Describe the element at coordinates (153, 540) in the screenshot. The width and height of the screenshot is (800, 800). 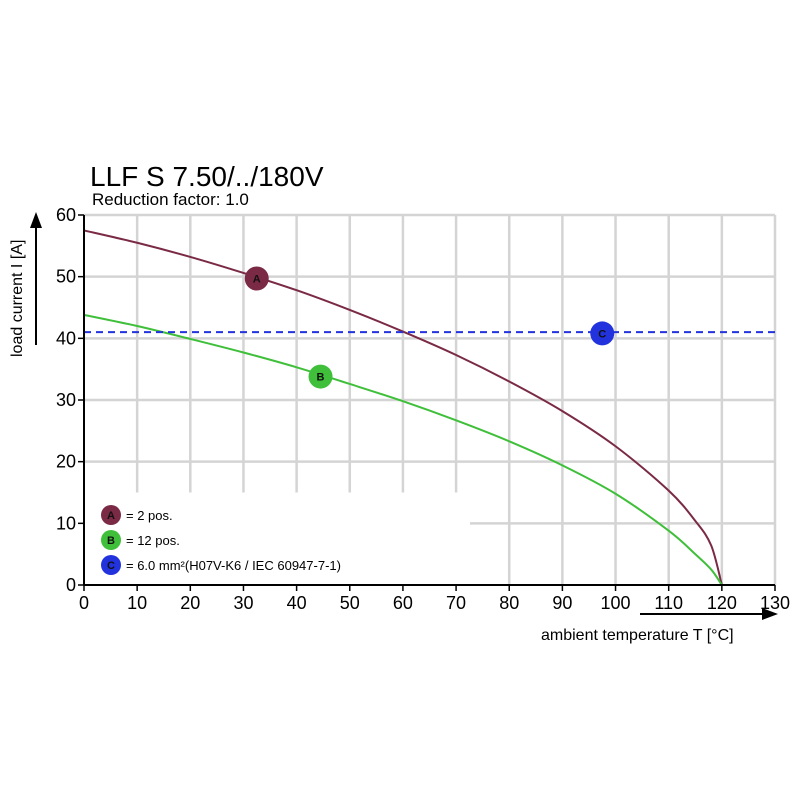
I see `legend-label-B: = 12 pos.` at that location.